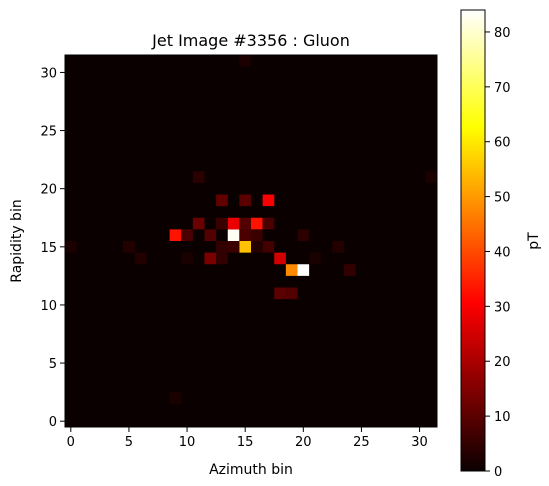 The width and height of the screenshot is (549, 486). Describe the element at coordinates (502, 252) in the screenshot. I see `colorbar-tick-label: 40` at that location.